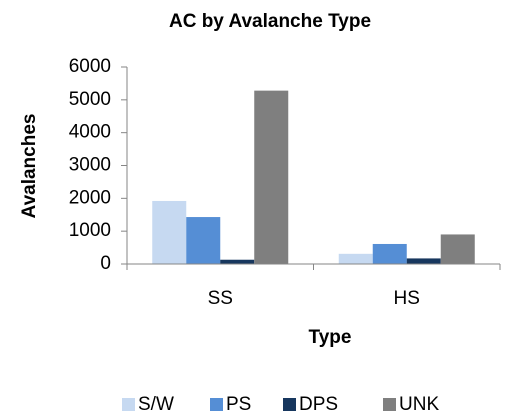 The width and height of the screenshot is (508, 419). I want to click on x-axis-label: Type, so click(330, 337).